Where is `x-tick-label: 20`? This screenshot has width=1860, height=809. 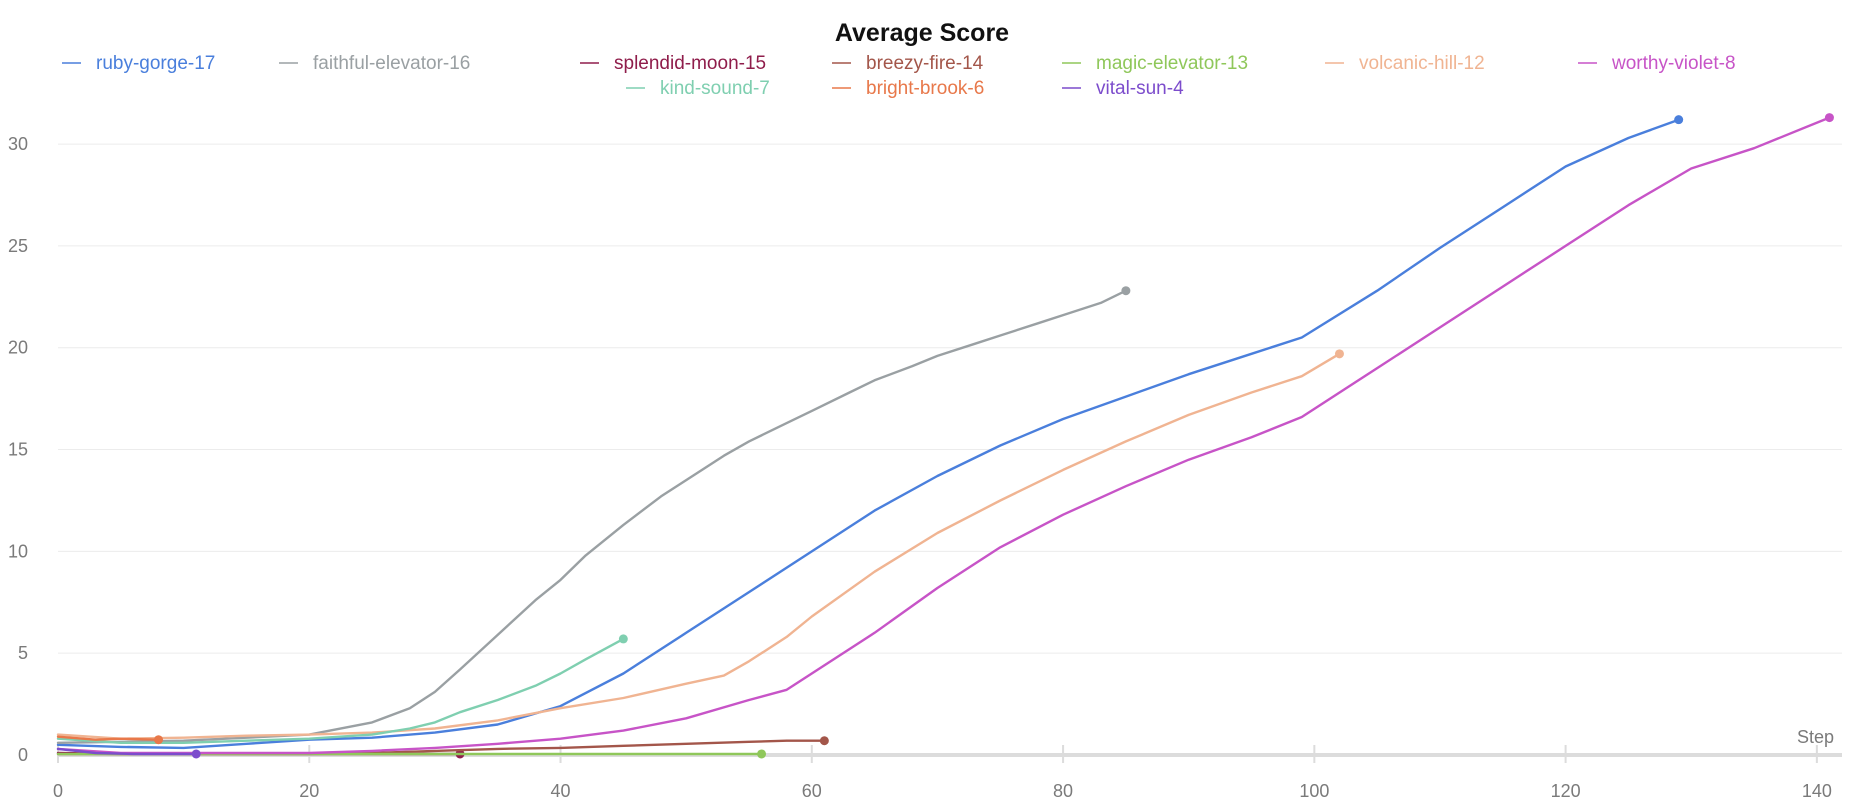 x-tick-label: 20 is located at coordinates (309, 791).